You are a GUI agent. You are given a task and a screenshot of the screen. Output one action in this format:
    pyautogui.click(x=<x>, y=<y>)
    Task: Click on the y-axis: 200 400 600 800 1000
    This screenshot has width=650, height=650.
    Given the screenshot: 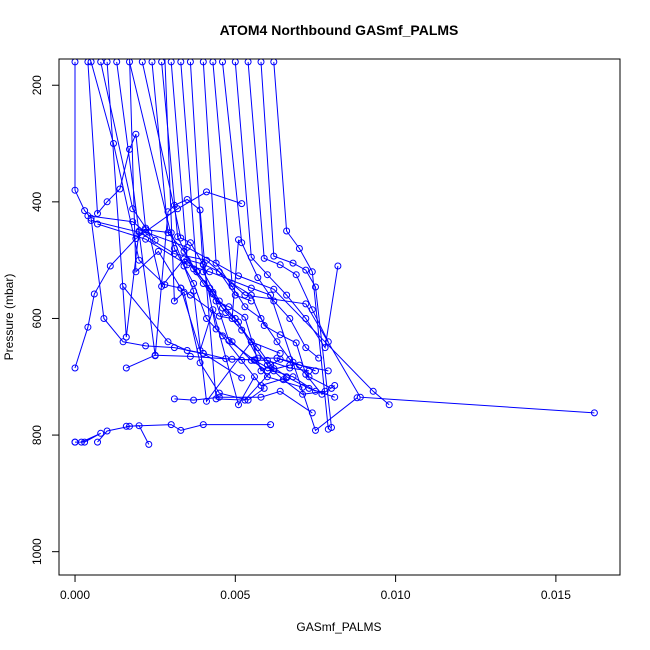 What is the action you would take?
    pyautogui.click(x=45, y=320)
    